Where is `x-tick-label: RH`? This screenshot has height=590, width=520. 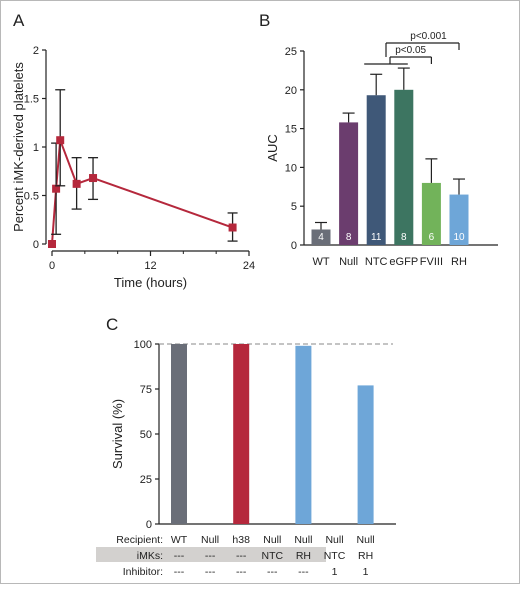 x-tick-label: RH is located at coordinates (459, 262).